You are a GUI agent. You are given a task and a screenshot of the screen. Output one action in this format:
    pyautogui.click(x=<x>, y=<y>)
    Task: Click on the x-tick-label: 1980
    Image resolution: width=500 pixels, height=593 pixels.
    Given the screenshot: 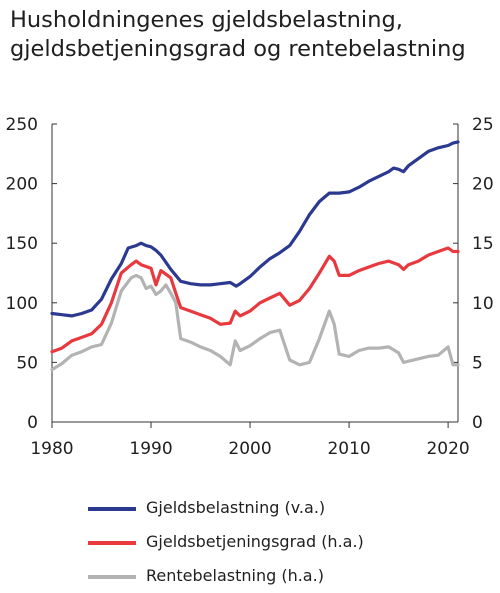 What is the action you would take?
    pyautogui.click(x=51, y=449)
    